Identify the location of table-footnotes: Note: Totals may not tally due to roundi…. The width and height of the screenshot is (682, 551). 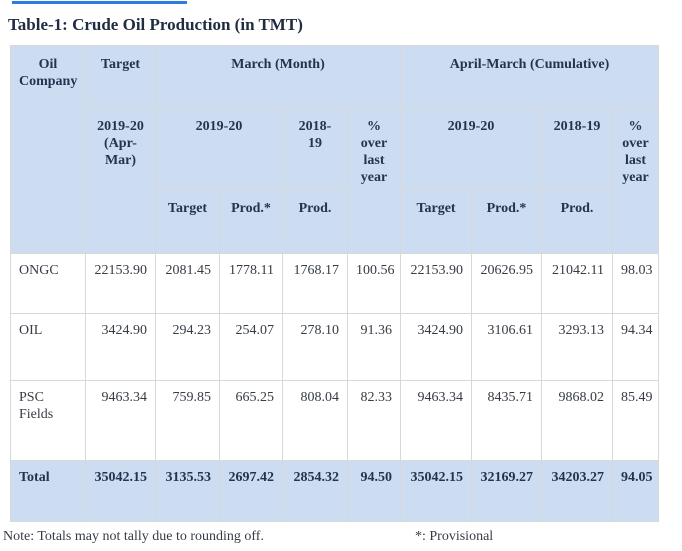
(342, 537).